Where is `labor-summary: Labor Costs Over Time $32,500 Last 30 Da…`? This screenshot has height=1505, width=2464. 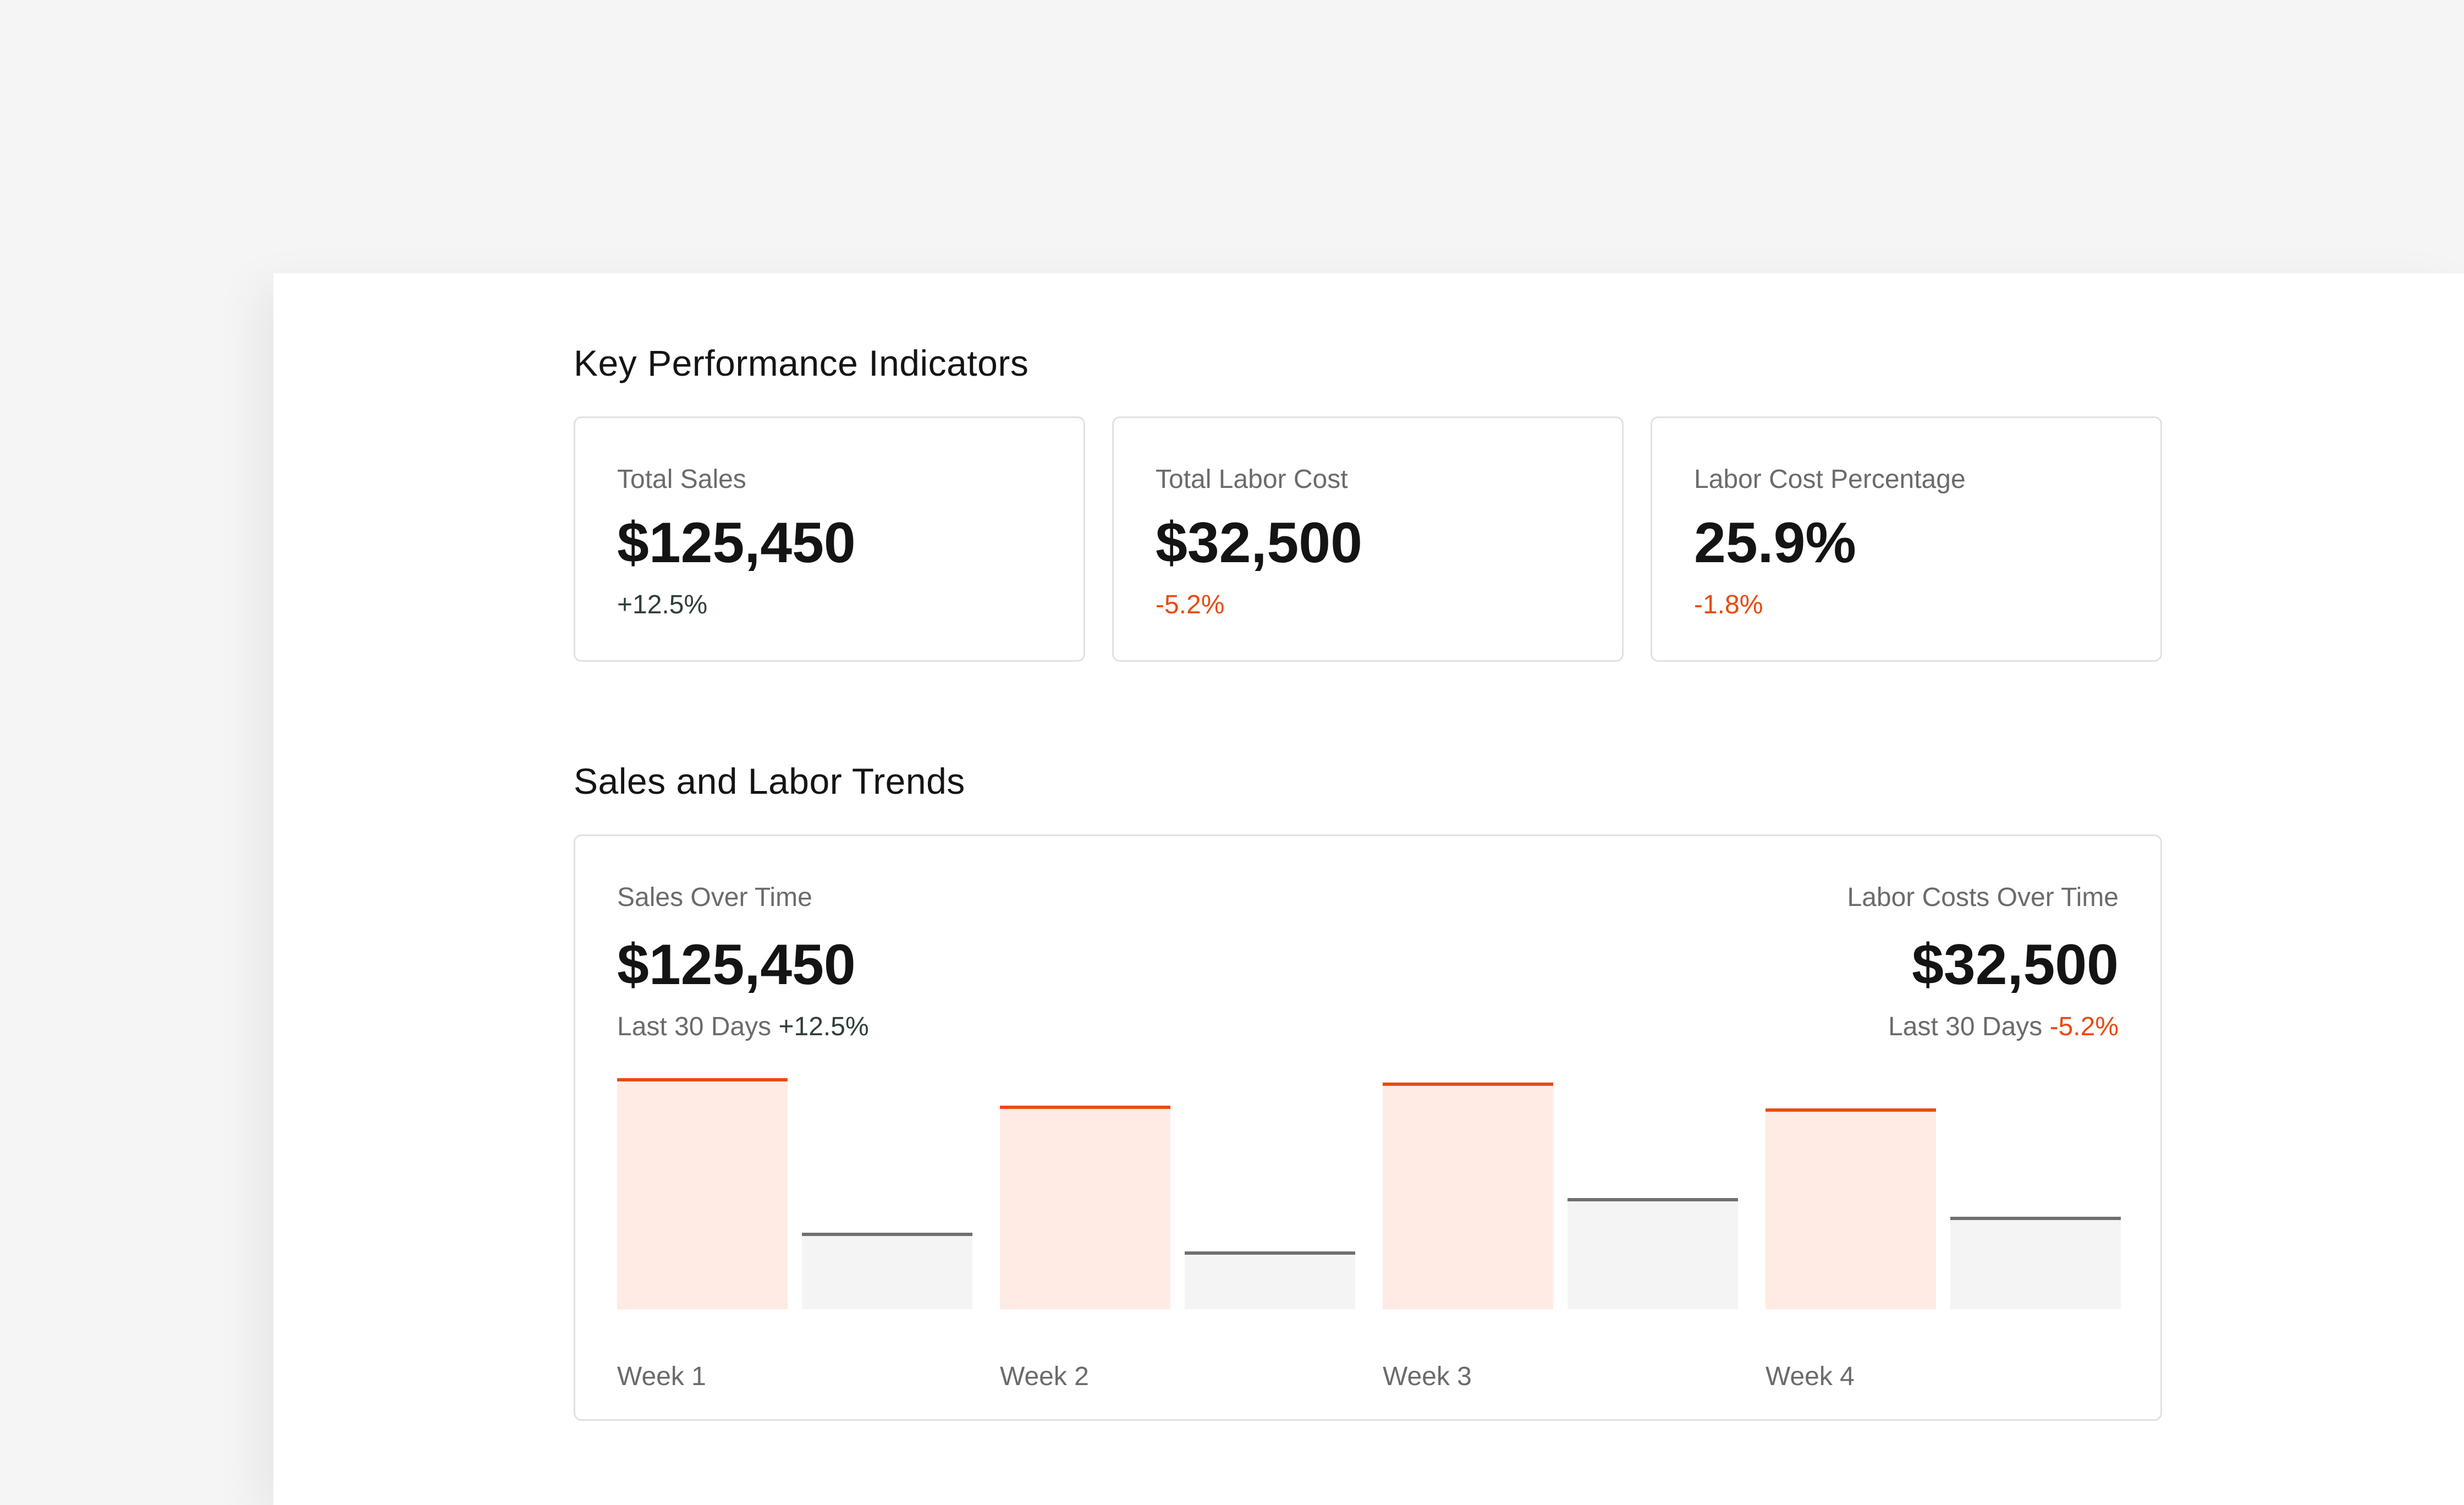 labor-summary: Labor Costs Over Time $32,500 Last 30 Da… is located at coordinates (1983, 962).